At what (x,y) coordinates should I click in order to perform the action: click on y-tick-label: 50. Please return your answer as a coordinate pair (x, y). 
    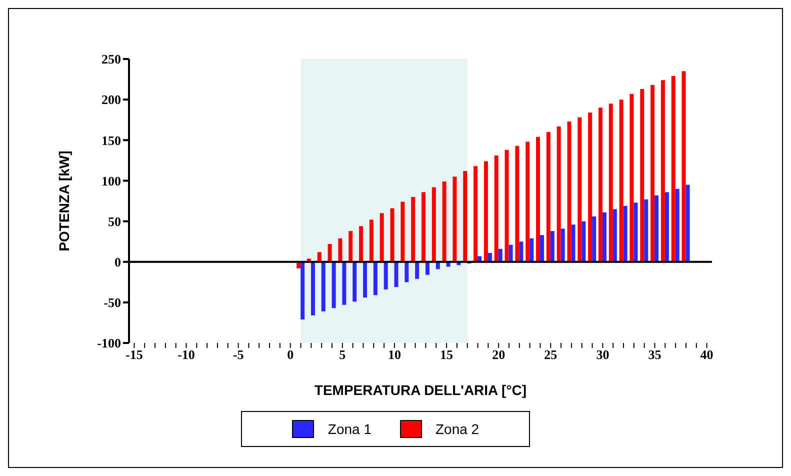
    Looking at the image, I should click on (114, 221).